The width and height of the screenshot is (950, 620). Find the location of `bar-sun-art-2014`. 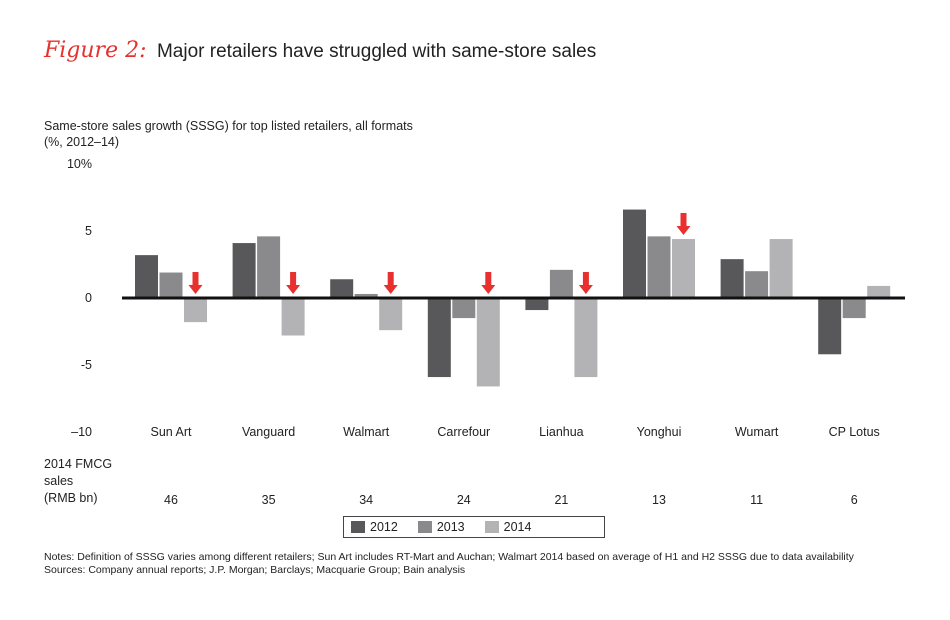

bar-sun-art-2014 is located at coordinates (195, 310).